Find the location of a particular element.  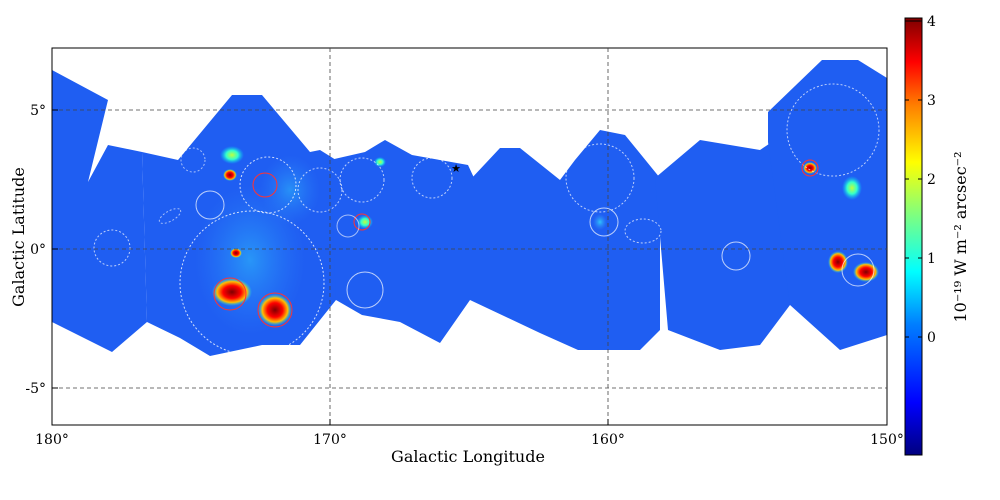

colorbar-tick-label: 1 is located at coordinates (931, 259).